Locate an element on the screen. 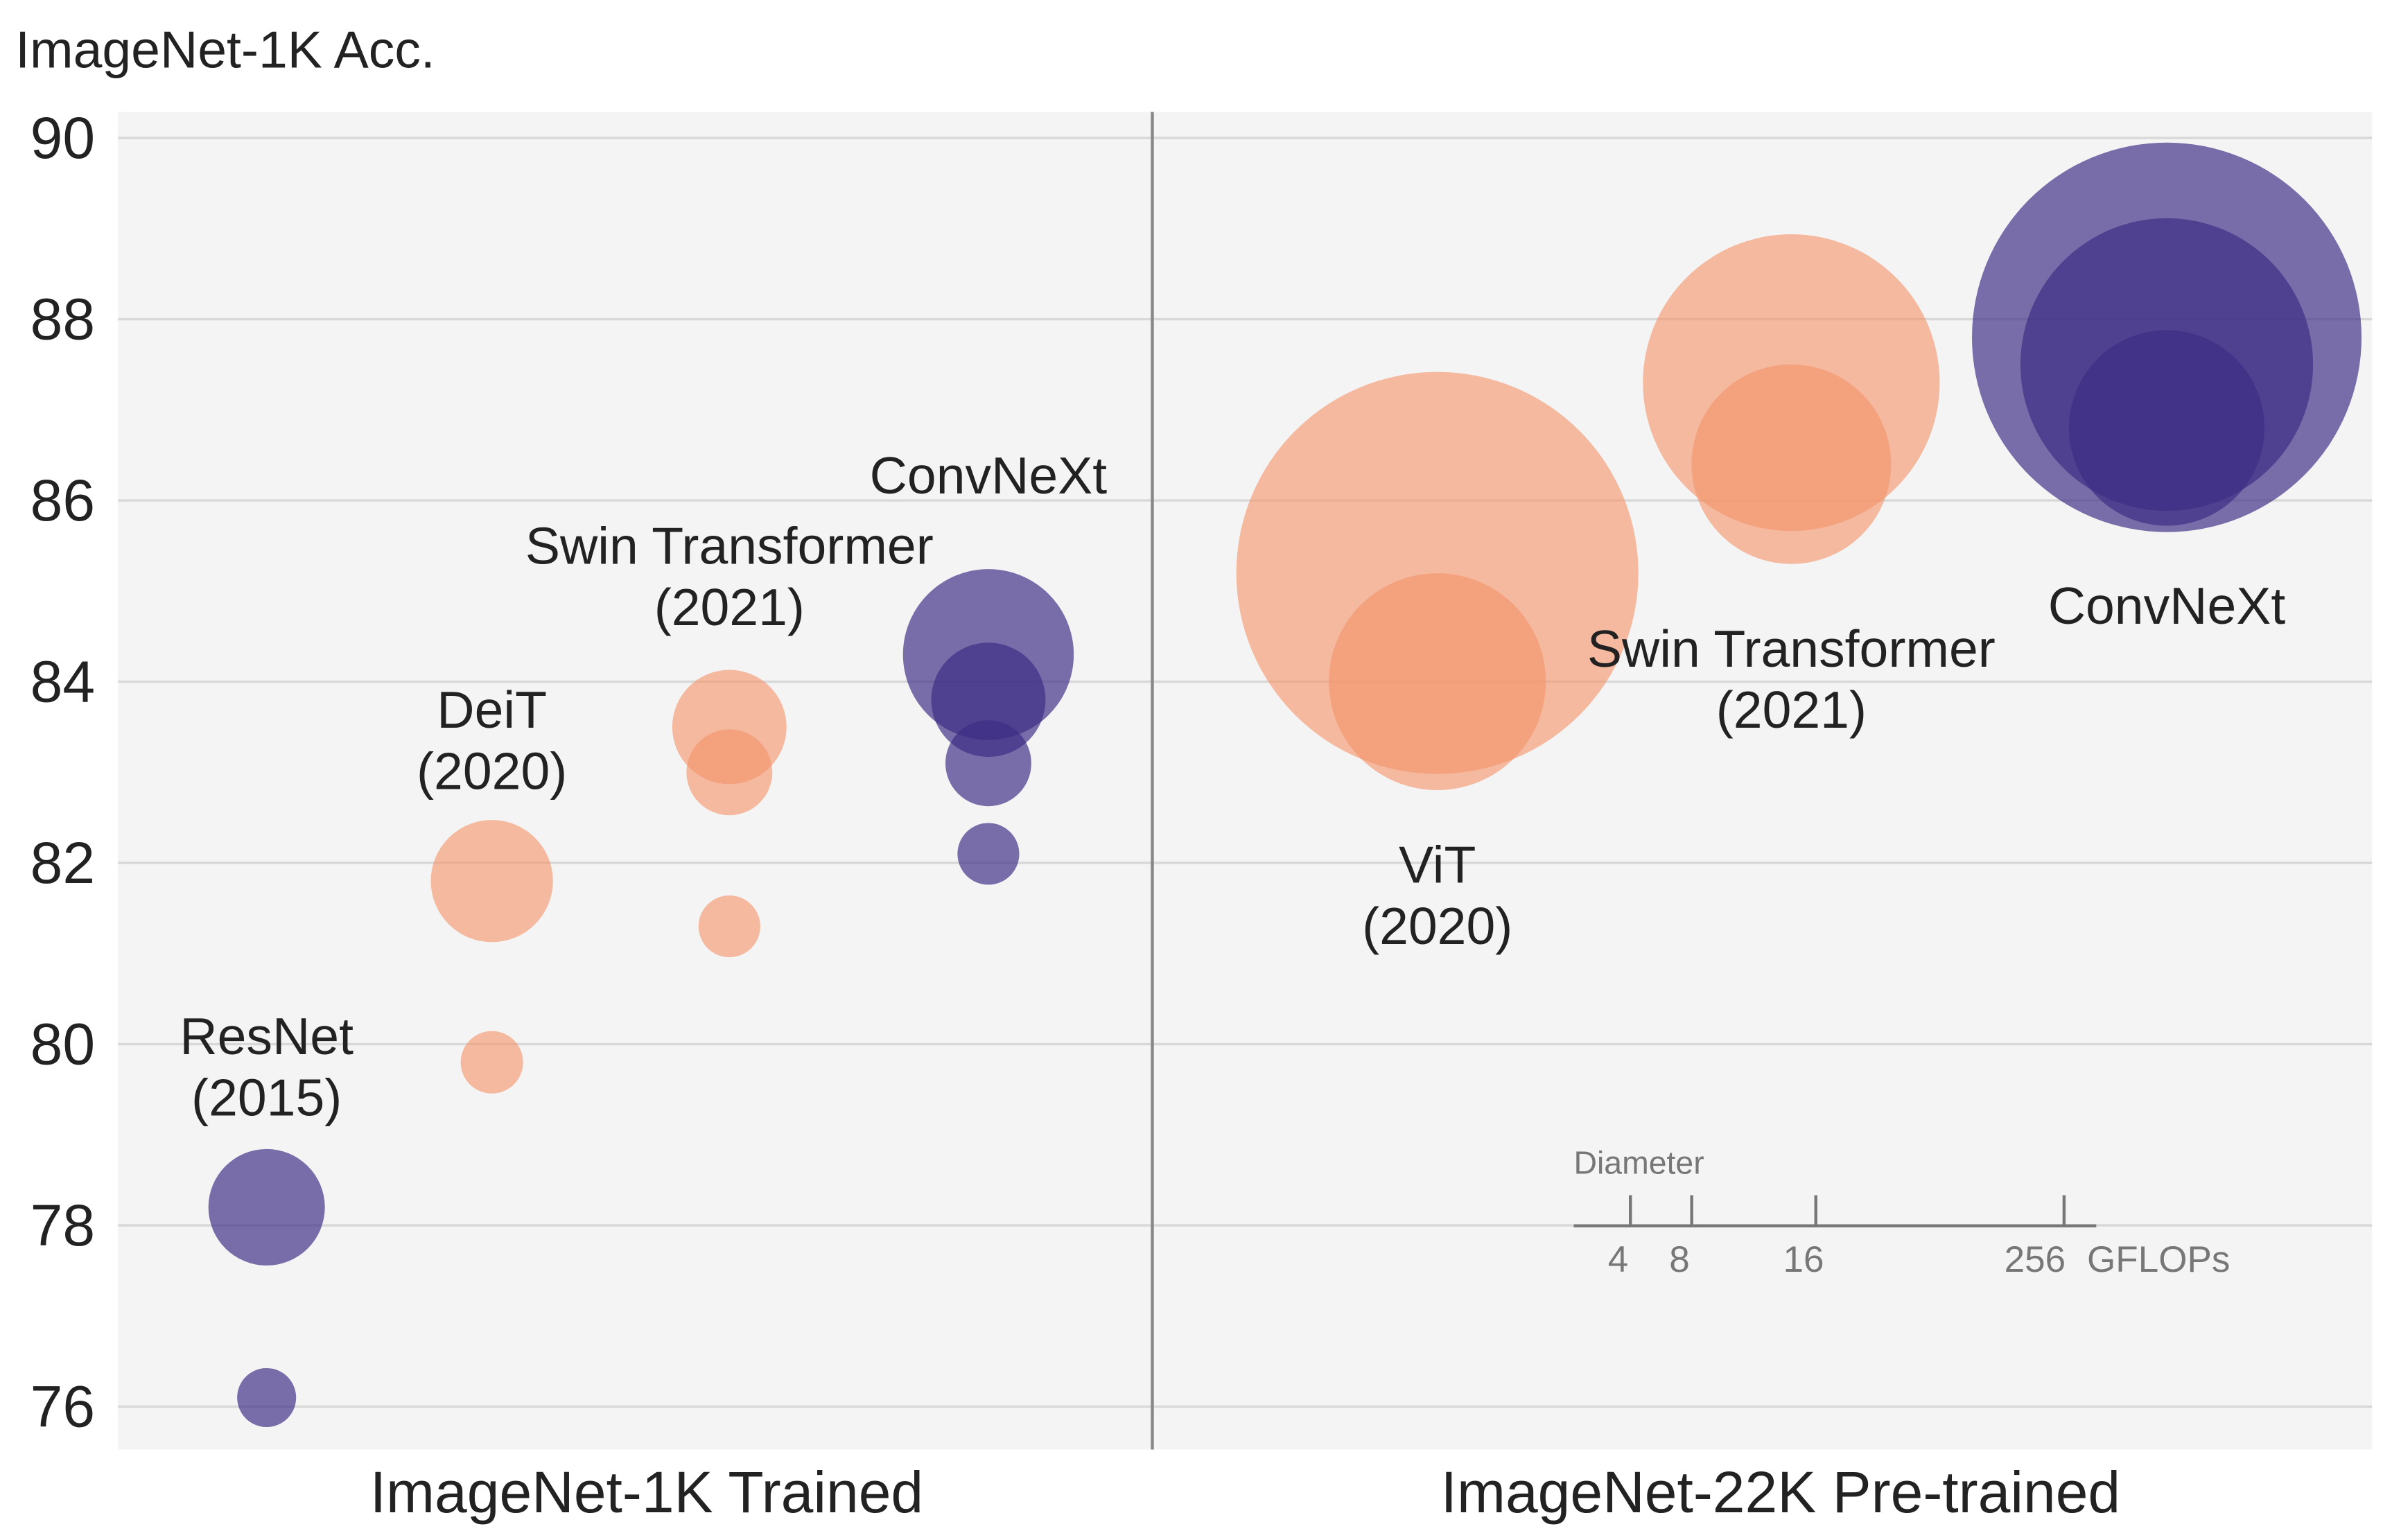 This screenshot has height=1540, width=2392. x-category-label-22k: ImageNet-22K Pre-trained is located at coordinates (1781, 1492).